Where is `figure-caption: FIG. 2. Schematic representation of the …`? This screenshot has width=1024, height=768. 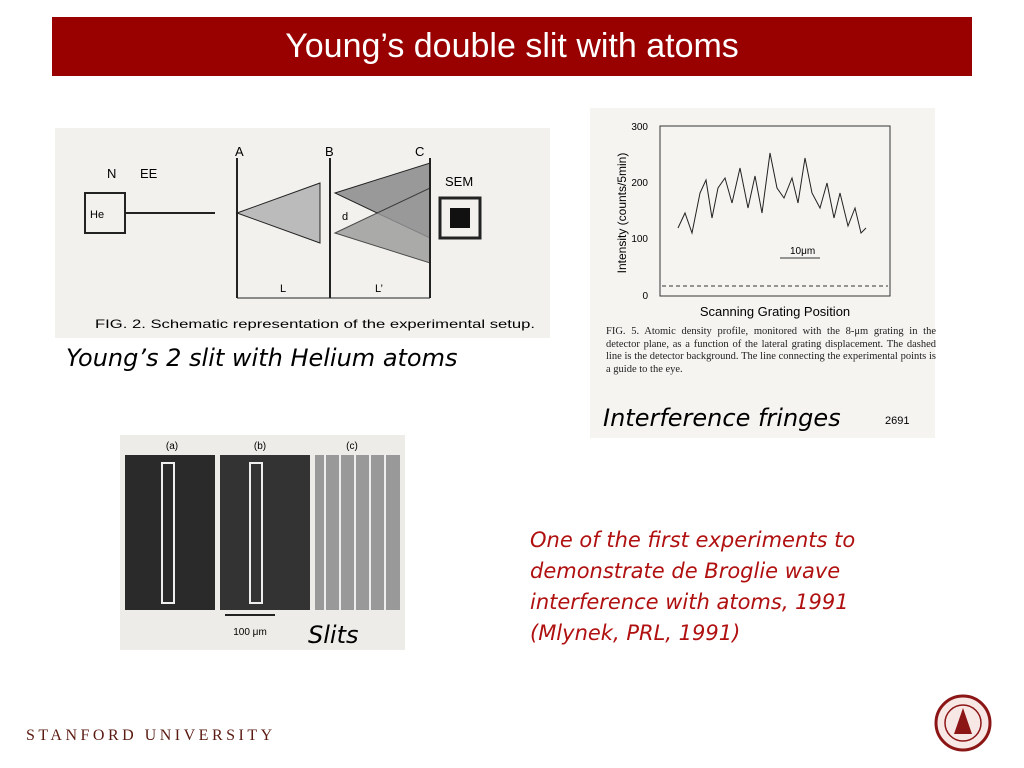 figure-caption: FIG. 2. Schematic representation of the … is located at coordinates (315, 324).